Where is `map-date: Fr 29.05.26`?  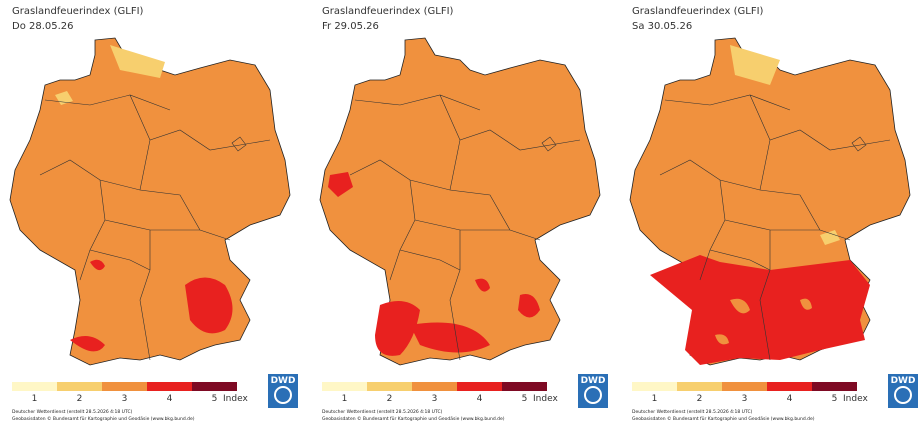
map-date: Fr 29.05.26 is located at coordinates (350, 26).